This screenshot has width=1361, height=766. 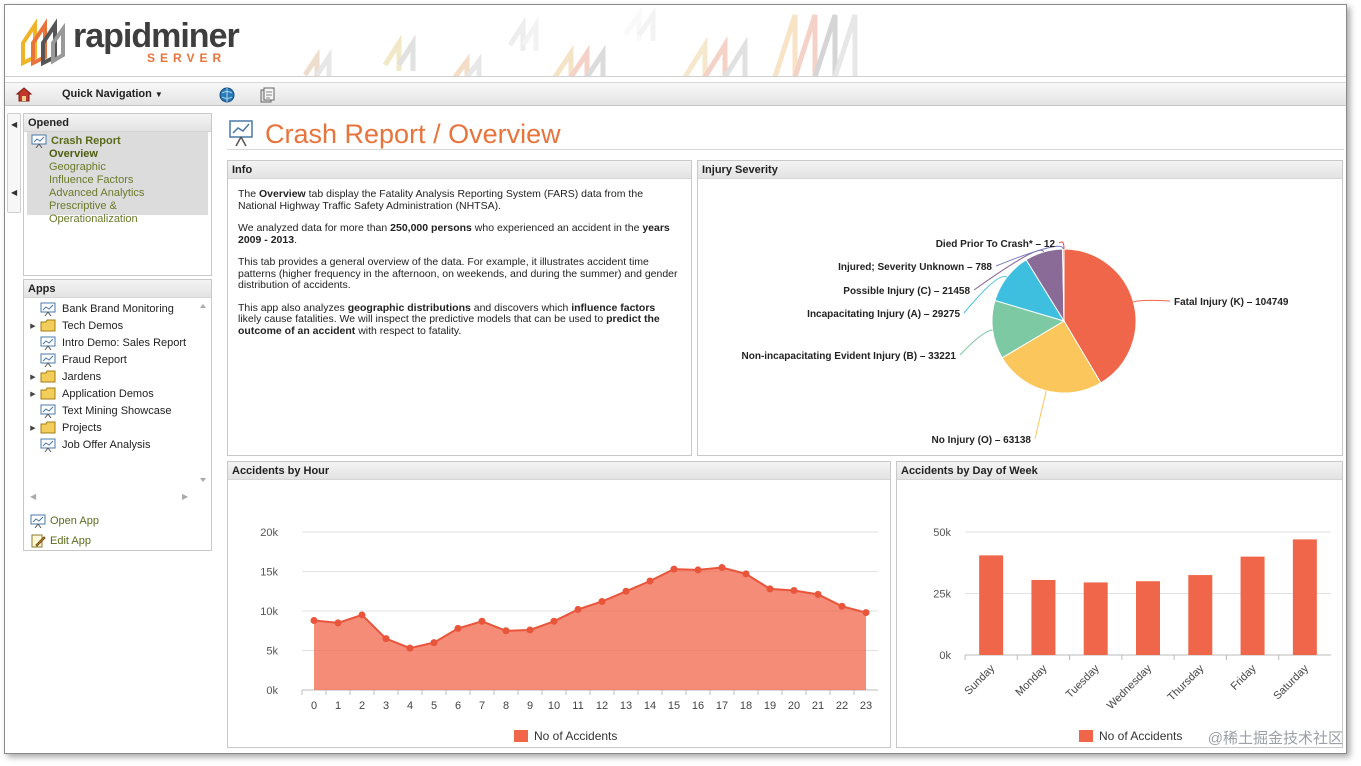 What do you see at coordinates (24, 94) in the screenshot?
I see `home-icon` at bounding box center [24, 94].